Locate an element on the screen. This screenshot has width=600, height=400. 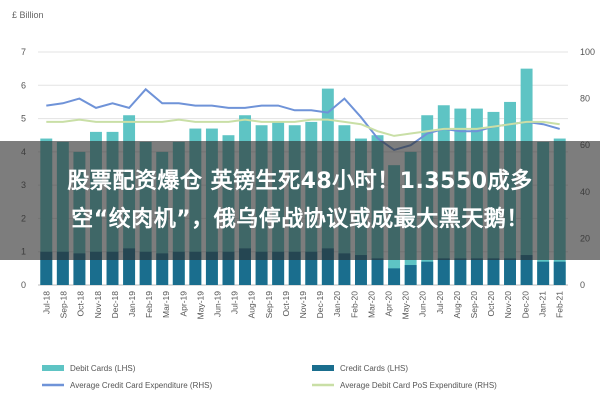
legend-label: Credit Cards (LHS) is located at coordinates (374, 368).